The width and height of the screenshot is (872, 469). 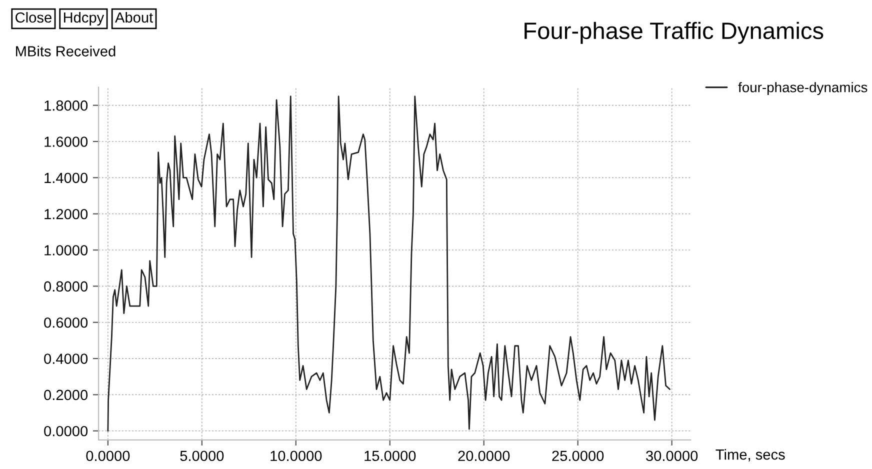 What do you see at coordinates (66, 51) in the screenshot?
I see `y-axis-title: MBits Received` at bounding box center [66, 51].